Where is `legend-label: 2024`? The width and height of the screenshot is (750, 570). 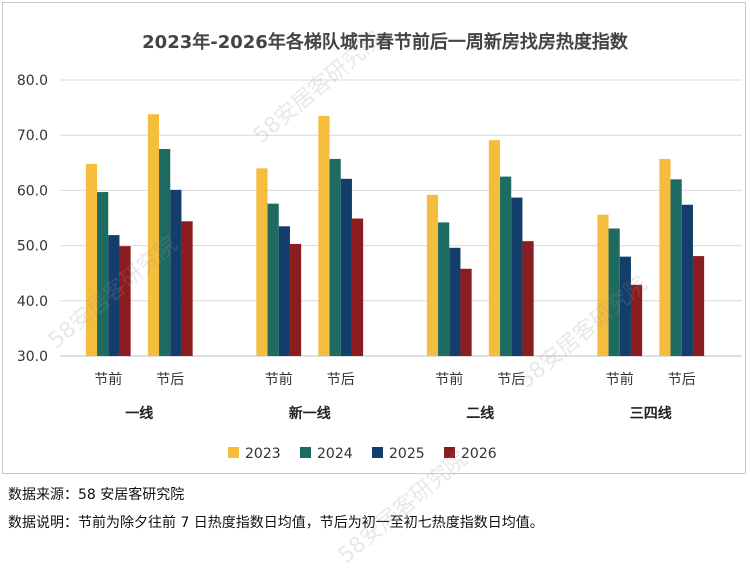
legend-label: 2024 is located at coordinates (335, 454).